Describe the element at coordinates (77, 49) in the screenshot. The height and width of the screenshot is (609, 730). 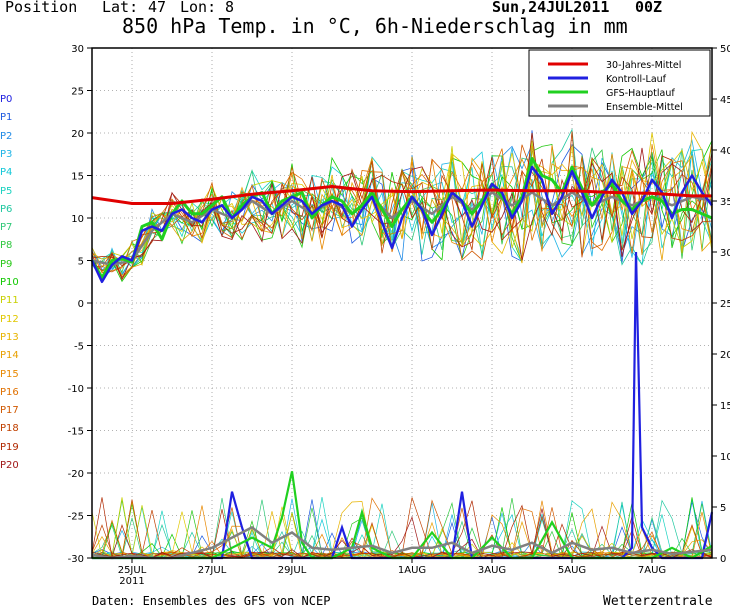
I see `left-tick-label: 30` at that location.